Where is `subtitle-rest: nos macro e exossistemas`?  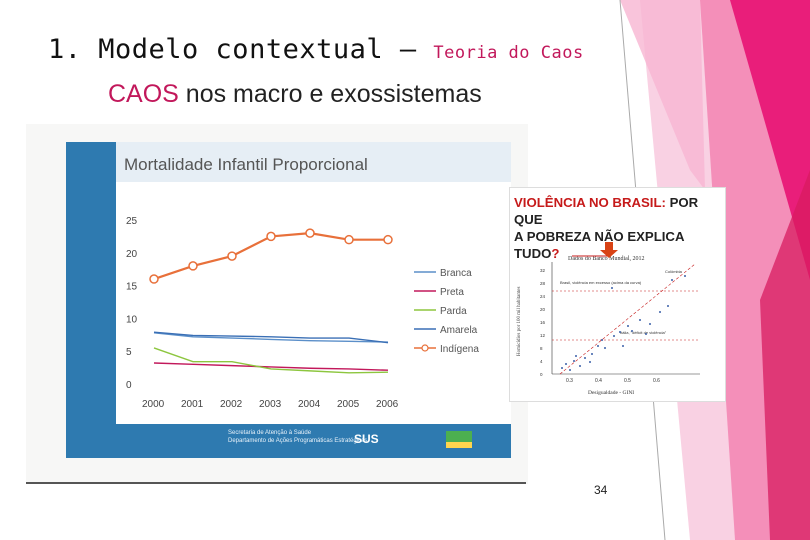 subtitle-rest: nos macro e exossistemas is located at coordinates (330, 94).